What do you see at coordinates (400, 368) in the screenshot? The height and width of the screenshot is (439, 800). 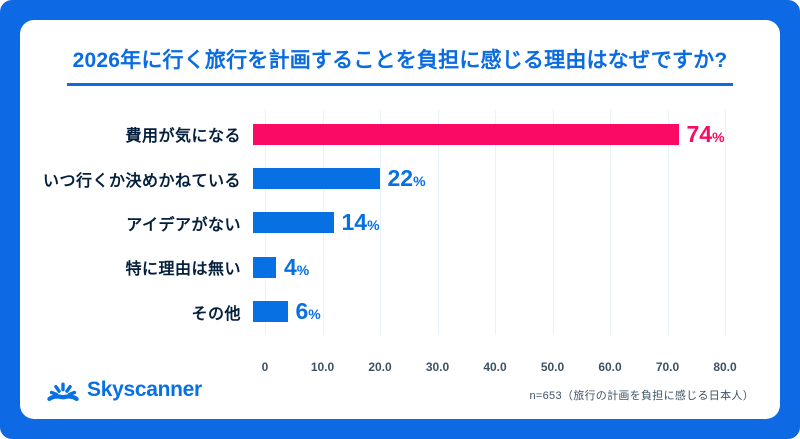 I see `x-axis: 0 10.0 20.0 30.0 40.0 50.0 60.0 70.0 80.0` at bounding box center [400, 368].